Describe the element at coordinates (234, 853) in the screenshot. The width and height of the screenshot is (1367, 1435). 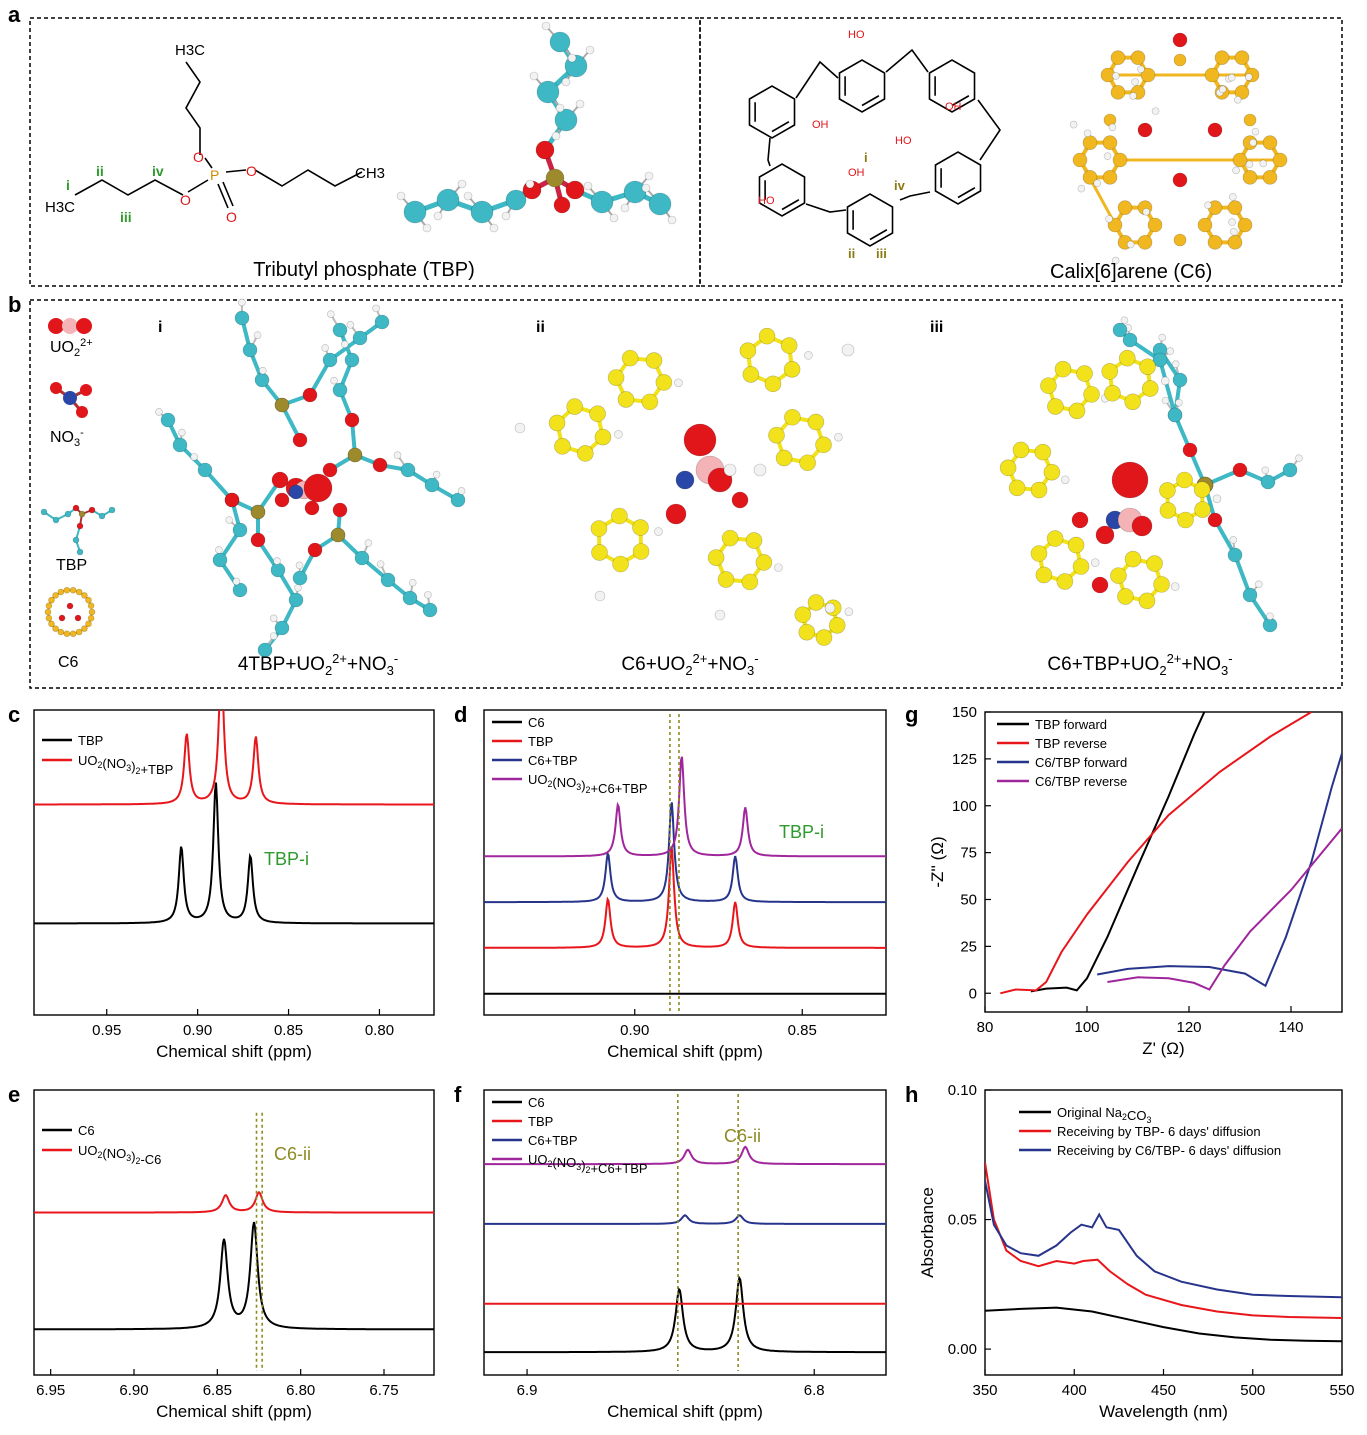
I see `series-line-tbp` at that location.